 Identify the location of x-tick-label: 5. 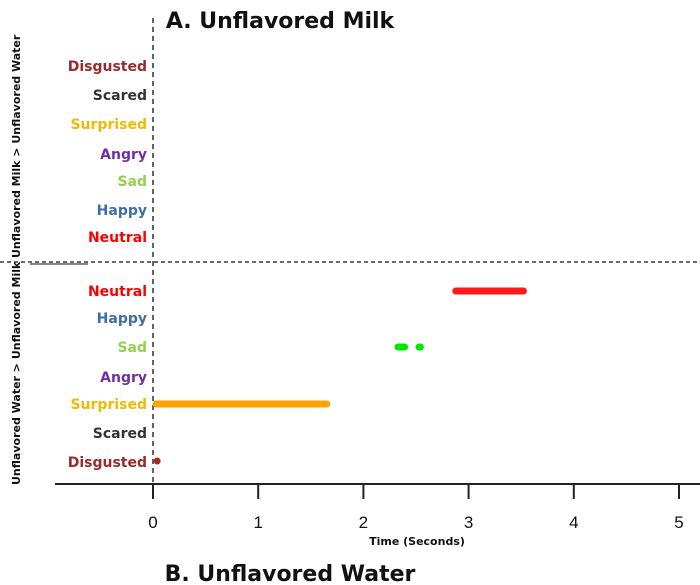
(678, 522).